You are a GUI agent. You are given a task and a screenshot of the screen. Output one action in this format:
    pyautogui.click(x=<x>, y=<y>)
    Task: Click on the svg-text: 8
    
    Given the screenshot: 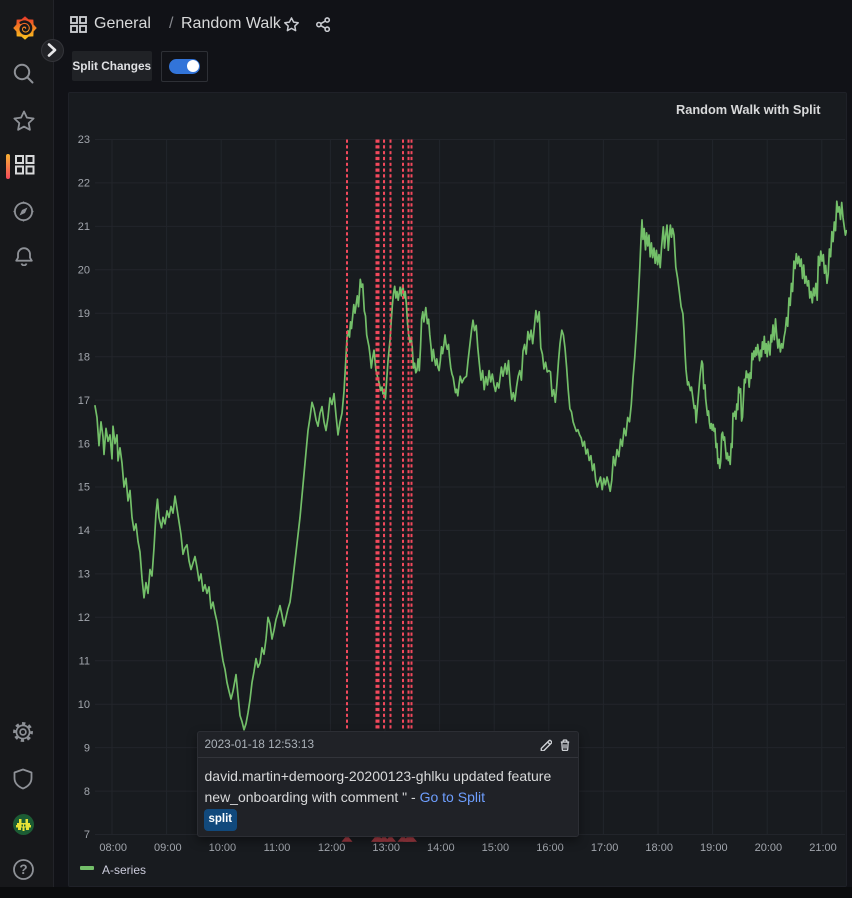 What is the action you would take?
    pyautogui.click(x=87, y=792)
    